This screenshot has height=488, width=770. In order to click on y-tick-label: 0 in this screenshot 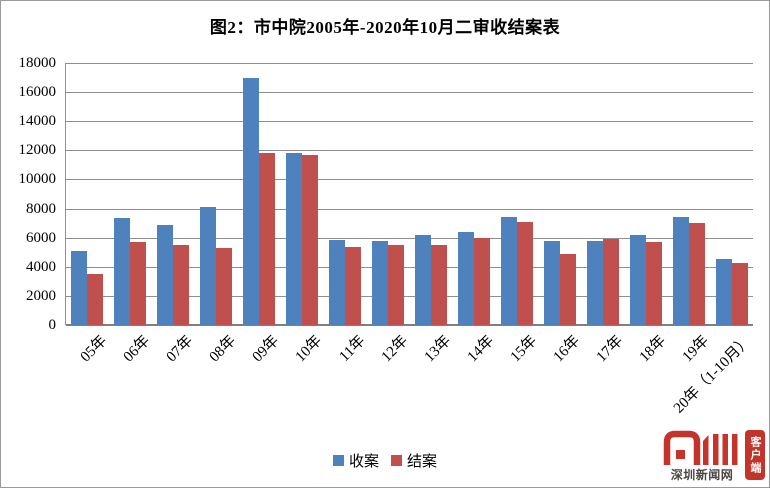, I will do `click(52, 325)`.